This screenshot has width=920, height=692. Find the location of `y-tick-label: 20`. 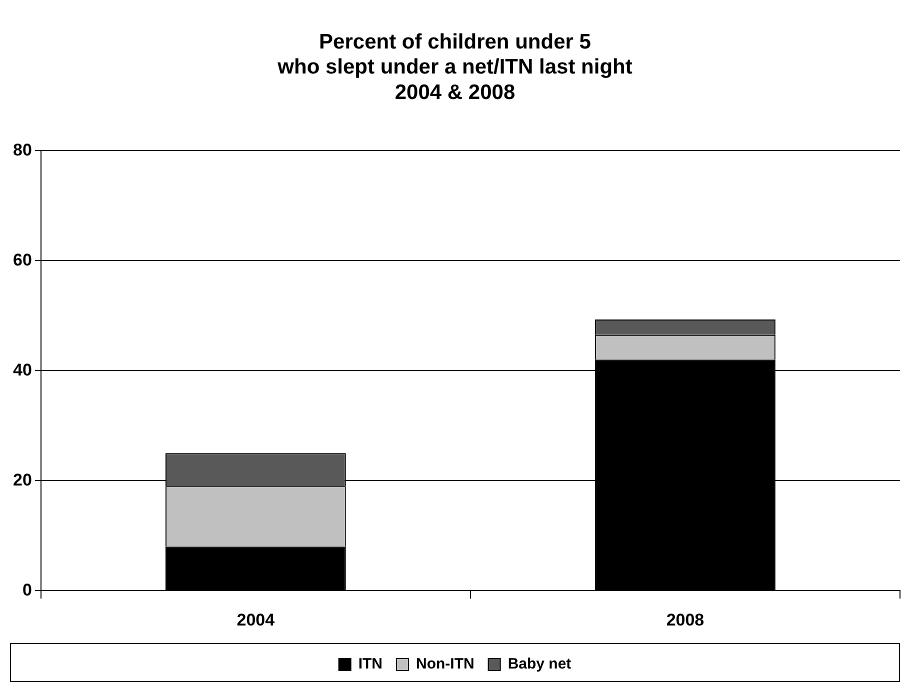

y-tick-label: 20 is located at coordinates (22, 480).